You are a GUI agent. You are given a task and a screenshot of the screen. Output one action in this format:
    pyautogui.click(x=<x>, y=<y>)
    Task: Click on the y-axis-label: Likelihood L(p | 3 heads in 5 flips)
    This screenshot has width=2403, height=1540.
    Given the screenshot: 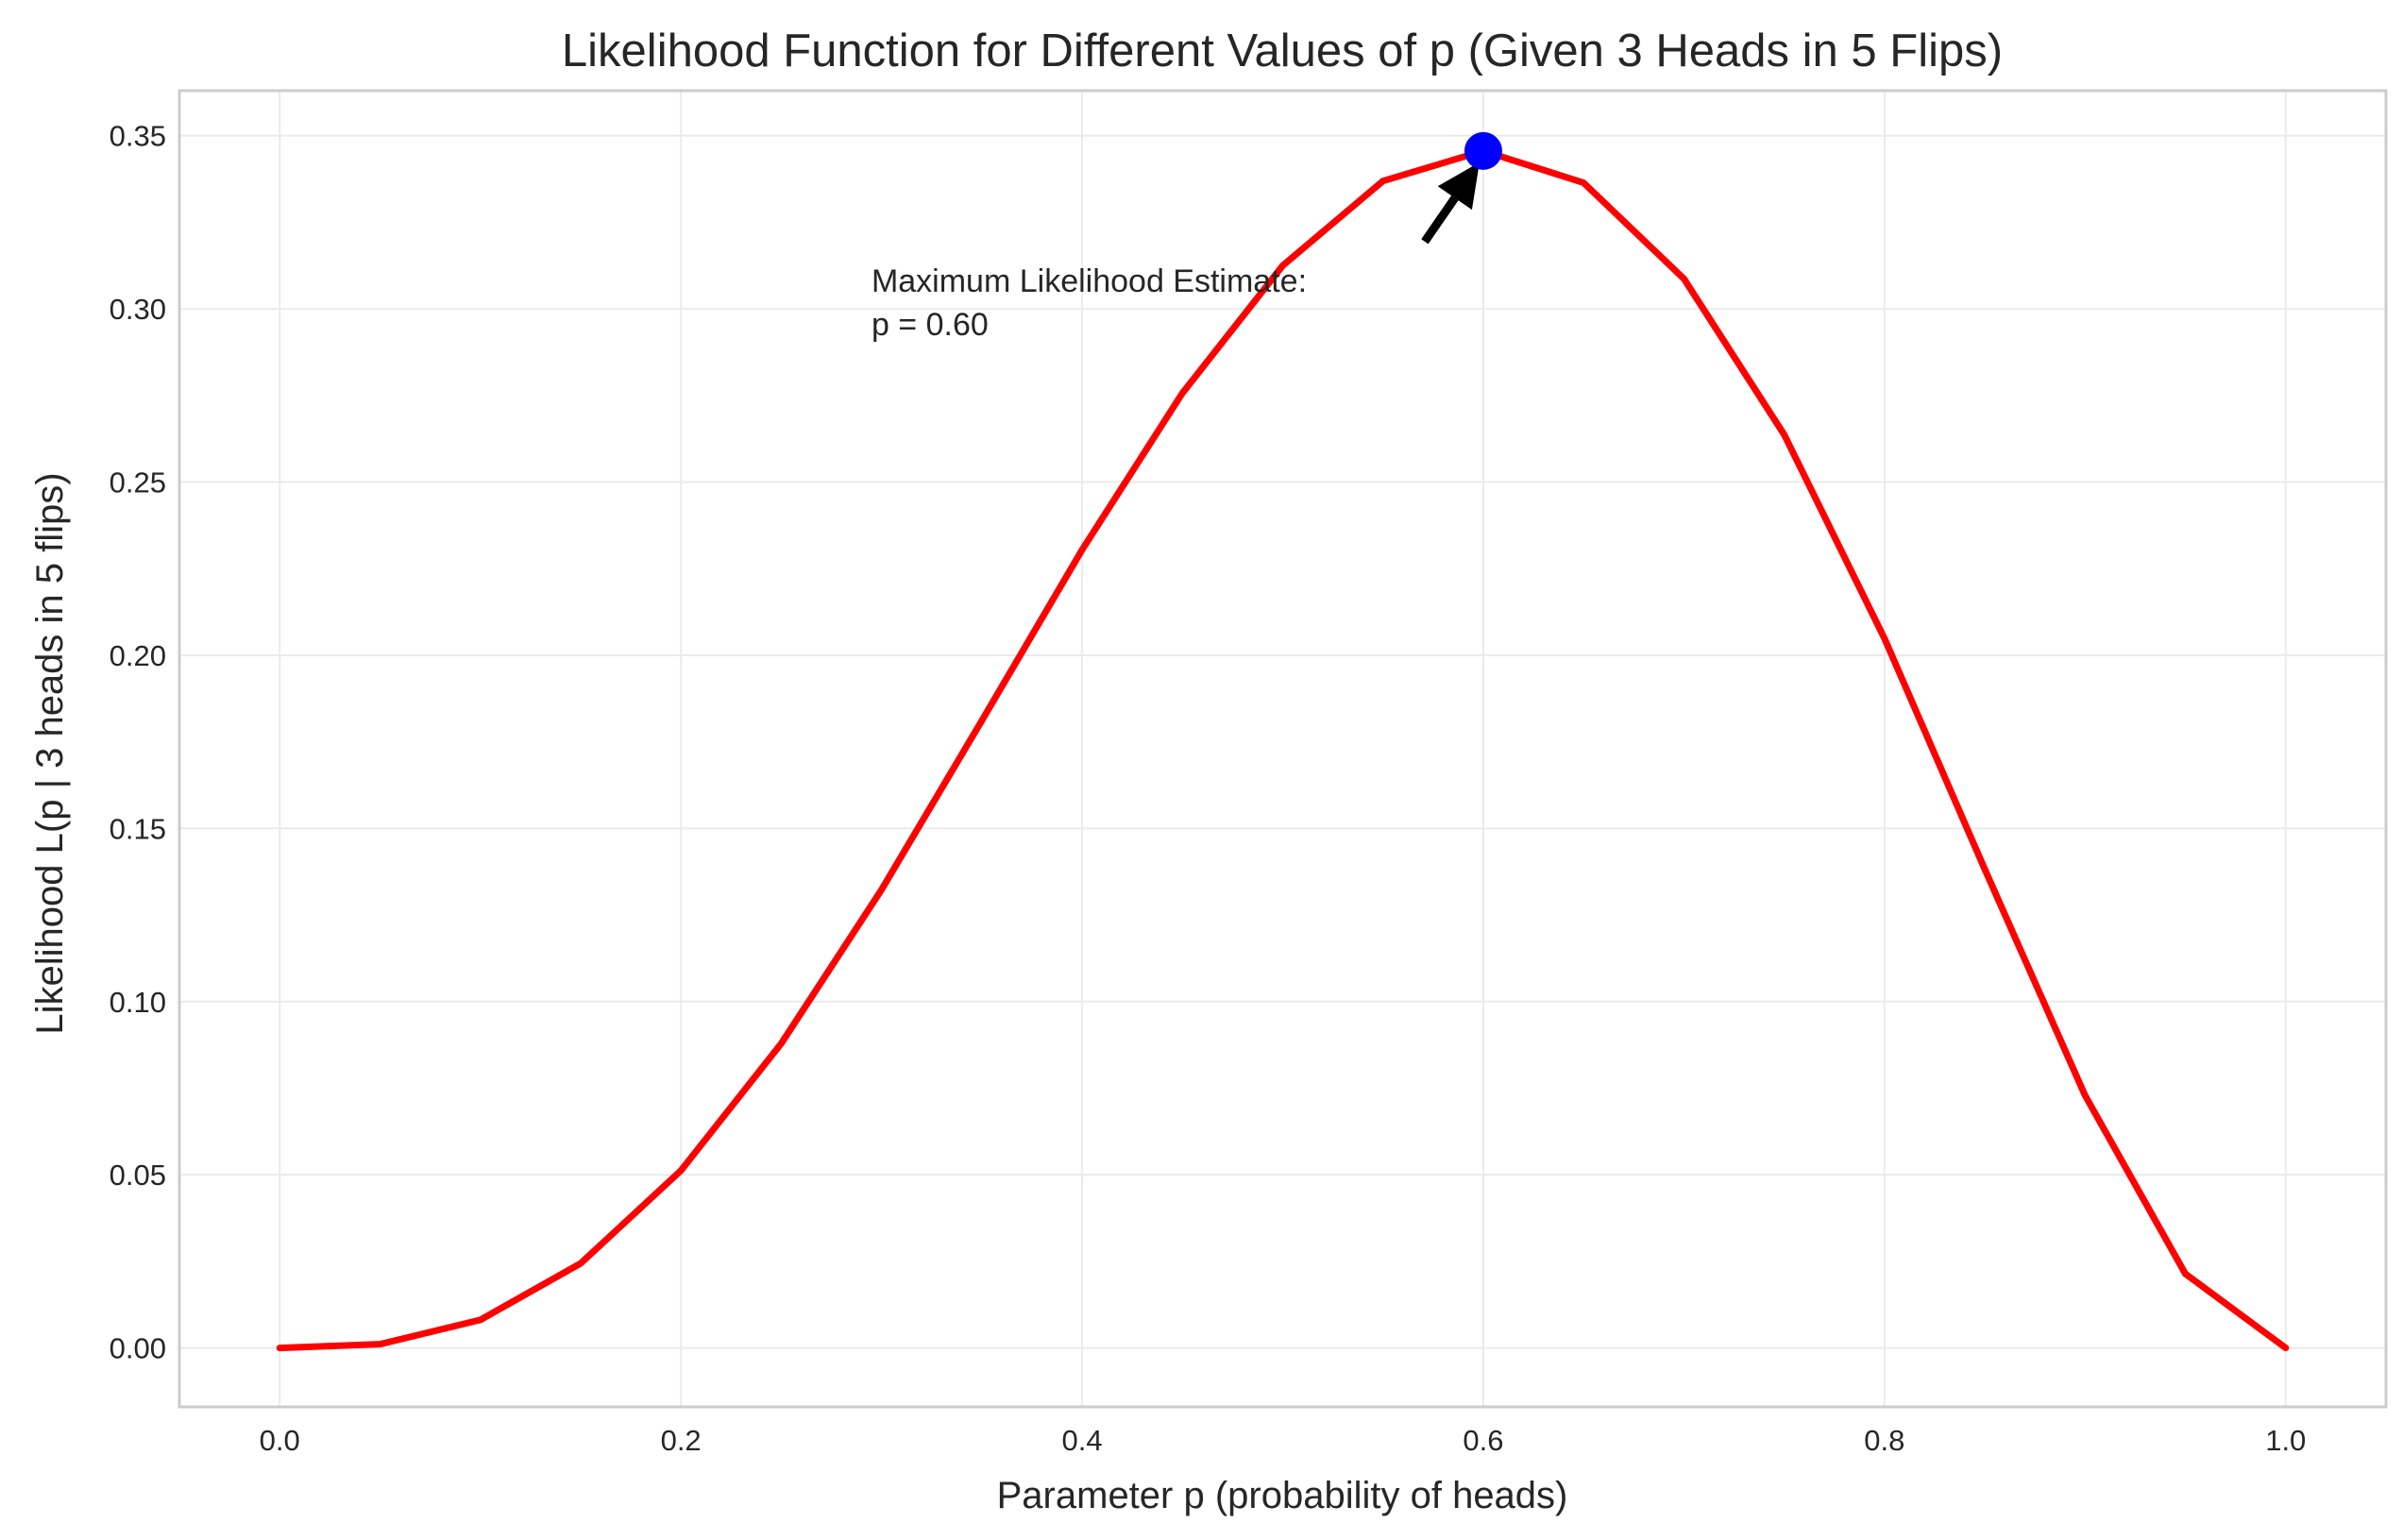 What is the action you would take?
    pyautogui.click(x=50, y=753)
    